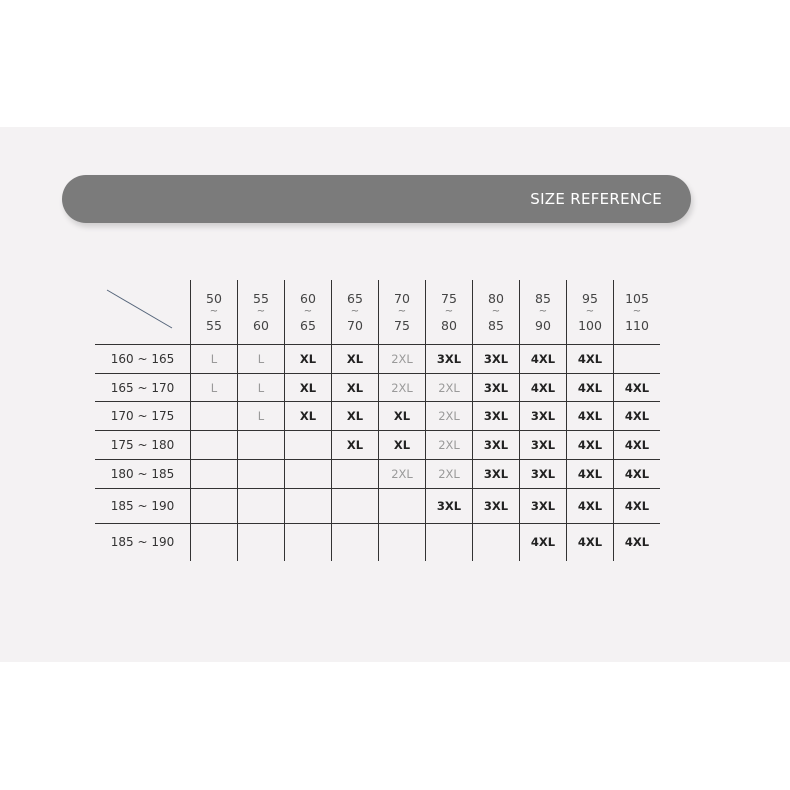 The image size is (790, 790). Describe the element at coordinates (143, 416) in the screenshot. I see `height-range: 170 ~ 175` at that location.